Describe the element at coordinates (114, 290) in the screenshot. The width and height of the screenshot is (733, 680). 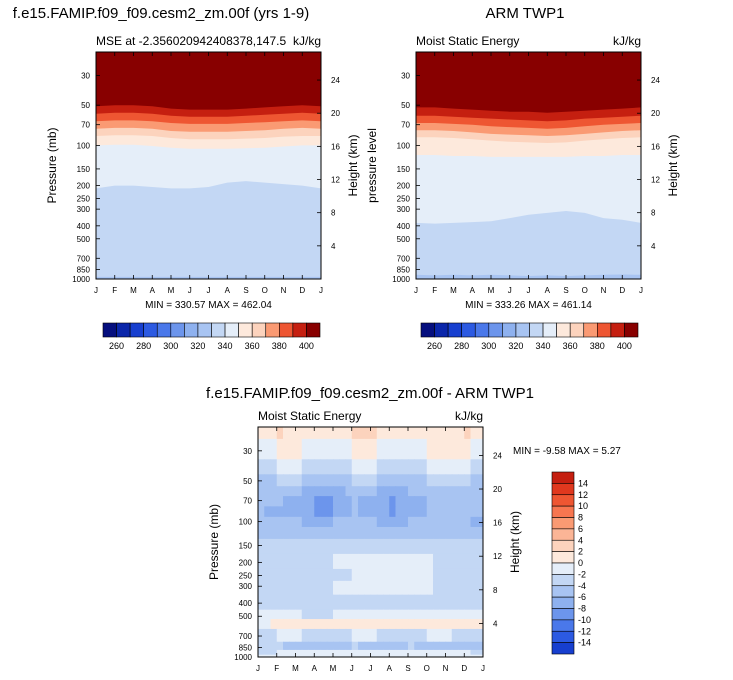
I see `x-tick-label: F` at that location.